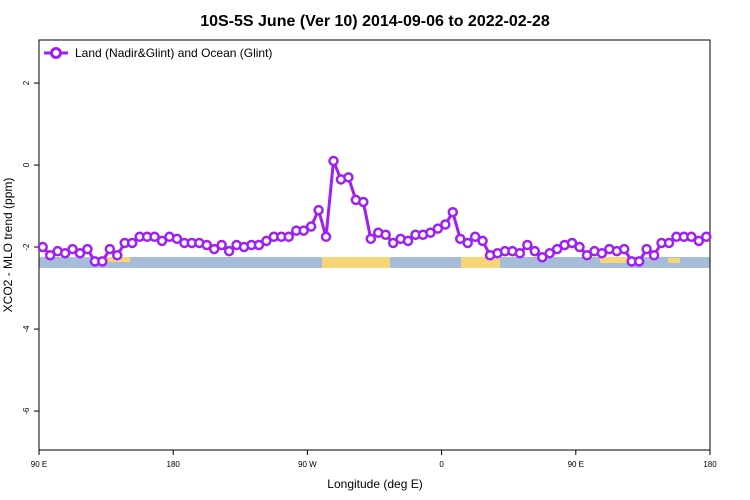  What do you see at coordinates (307, 464) in the screenshot?
I see `x-tick-label: 90 W` at bounding box center [307, 464].